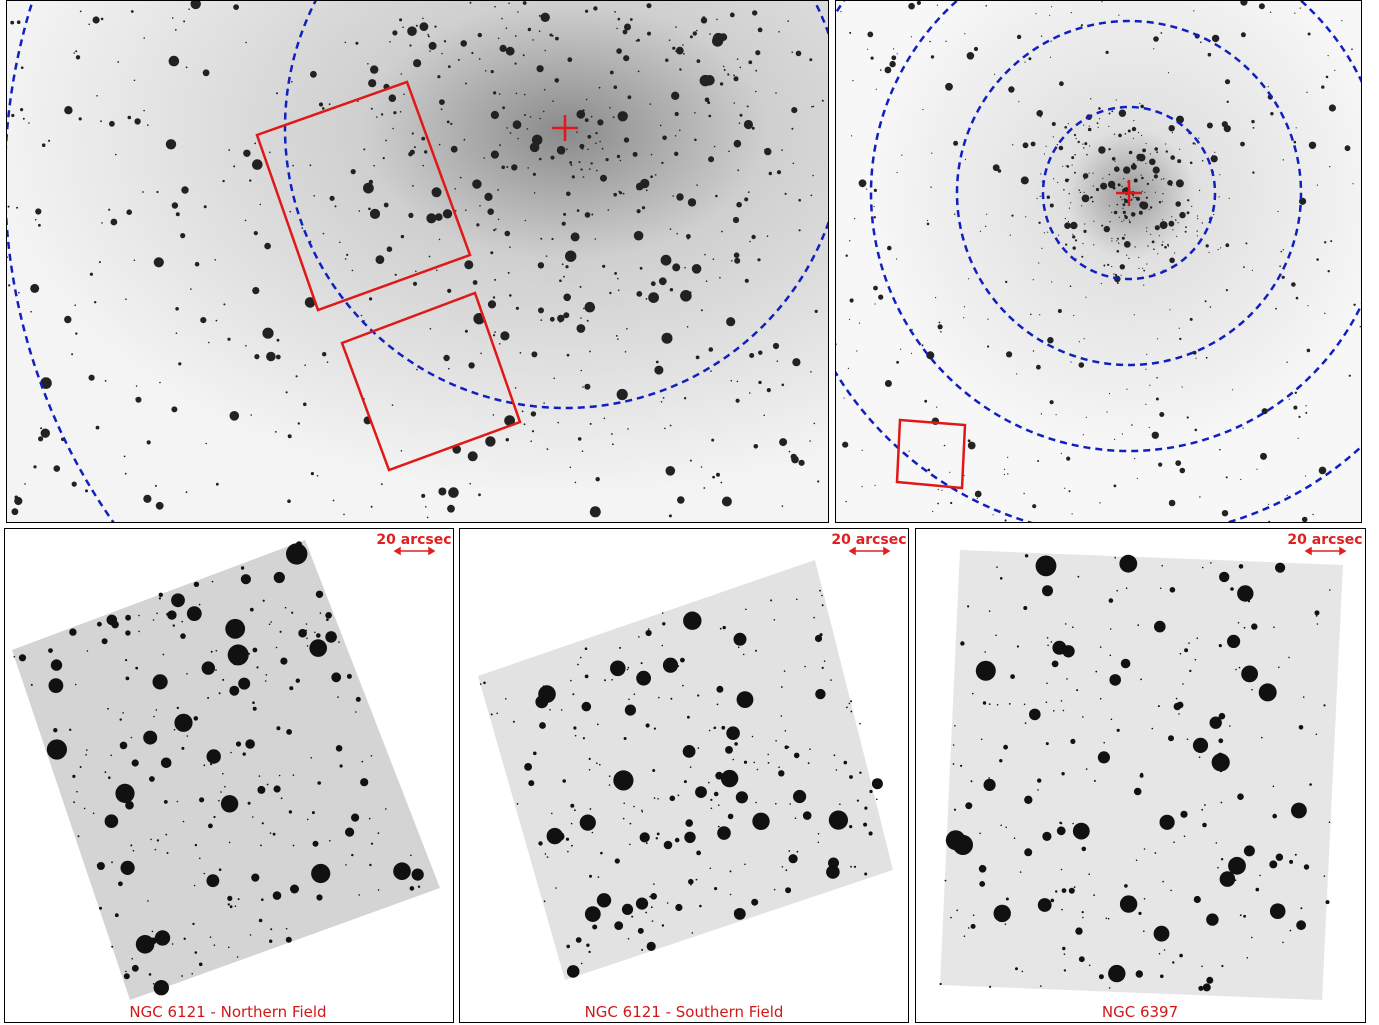 The width and height of the screenshot is (1379, 1025). What do you see at coordinates (565, 128) in the screenshot?
I see `center-cross` at bounding box center [565, 128].